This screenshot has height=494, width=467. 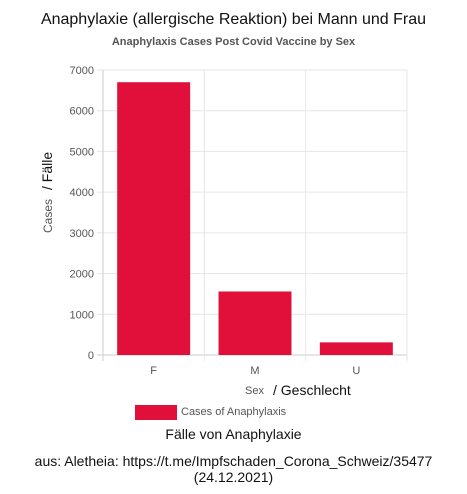 What do you see at coordinates (47, 171) in the screenshot?
I see `y-axis-title-de: / Fälle` at bounding box center [47, 171].